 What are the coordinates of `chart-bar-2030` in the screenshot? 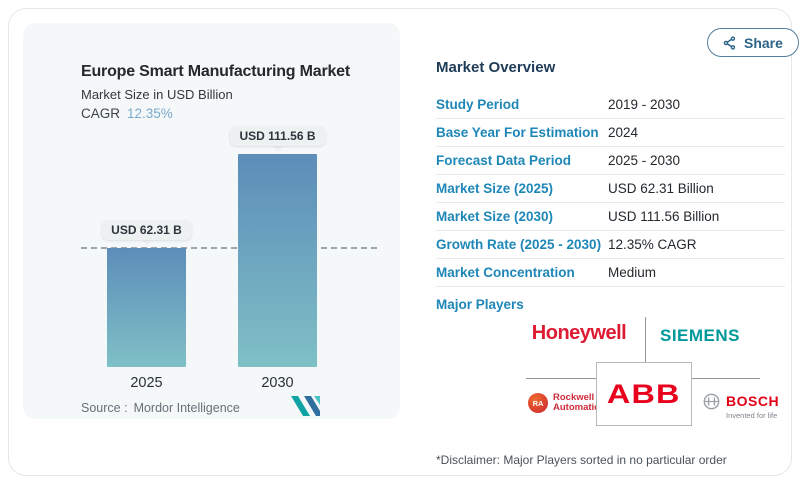 It's located at (277, 260).